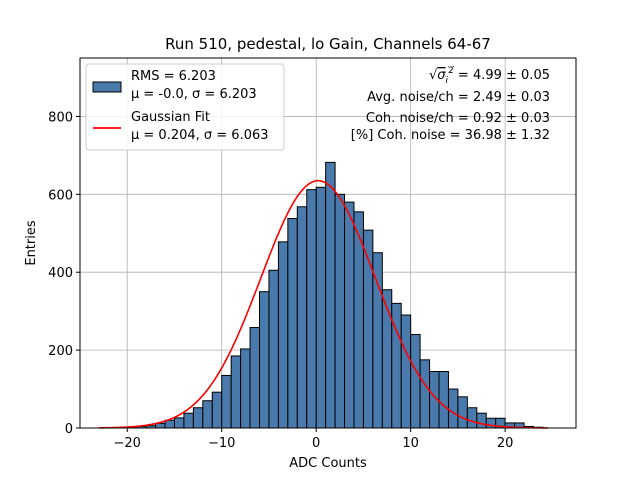 This screenshot has height=480, width=640. What do you see at coordinates (450, 135) in the screenshot?
I see `annotation-coh-percent: [%] Coh. noise = 36.98 ± 1.32` at bounding box center [450, 135].